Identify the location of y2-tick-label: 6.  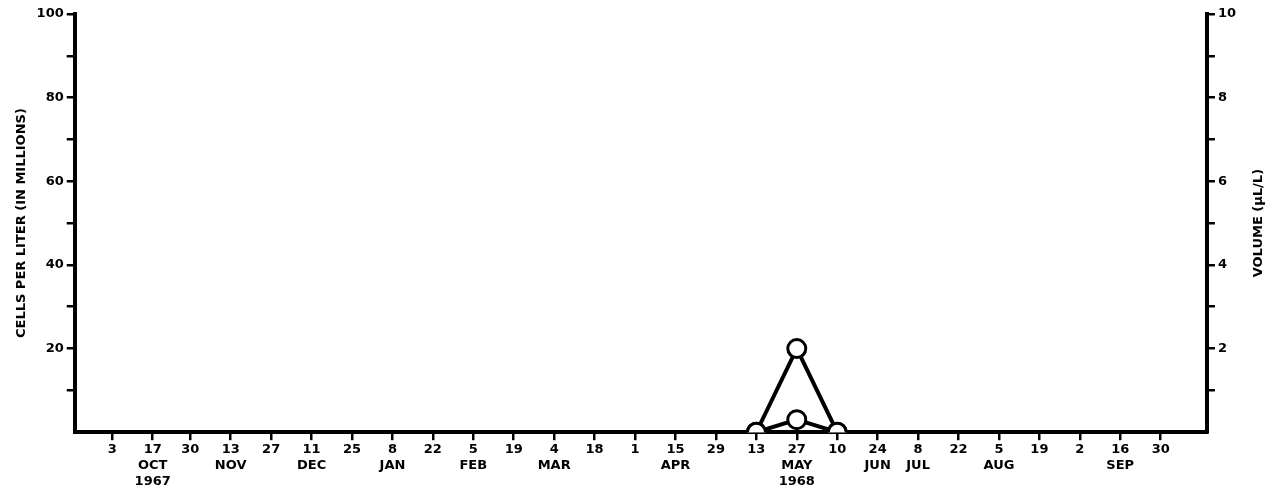
(1222, 180).